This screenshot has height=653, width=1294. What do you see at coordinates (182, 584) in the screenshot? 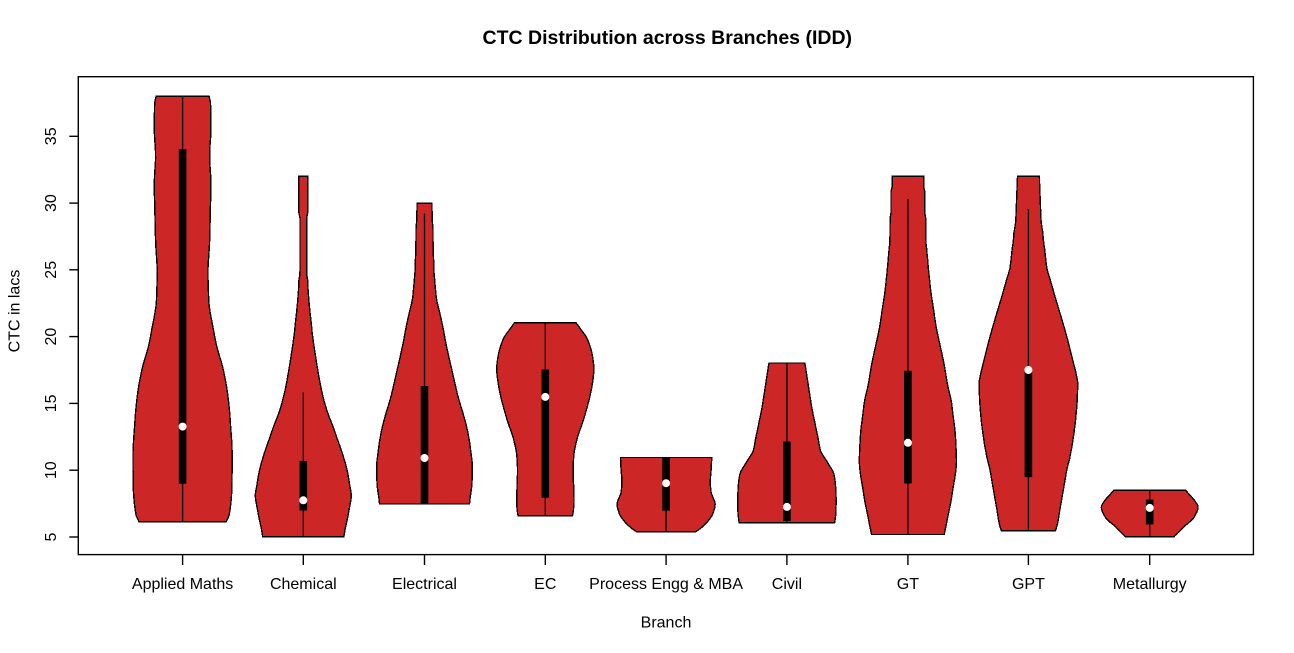
I see `svg-text: Applied Maths` at bounding box center [182, 584].